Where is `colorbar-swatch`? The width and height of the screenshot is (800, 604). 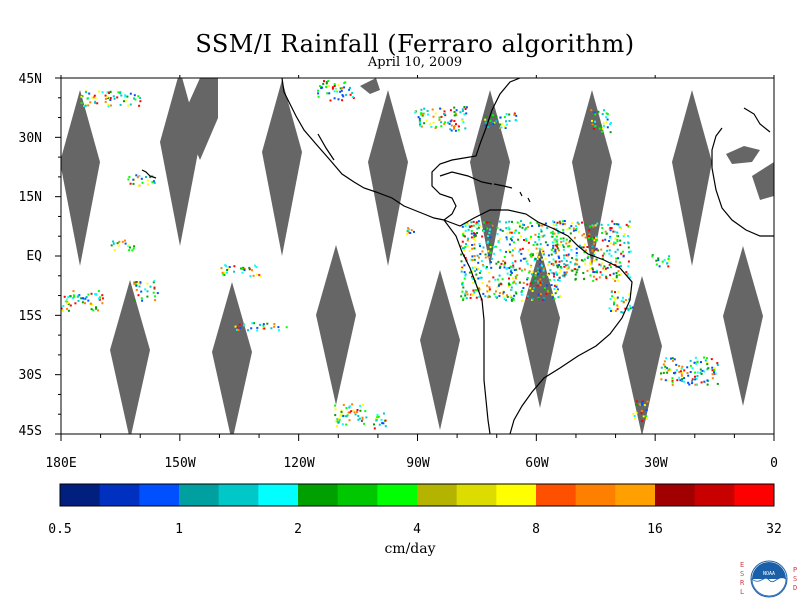
colorbar-swatch is located at coordinates (119, 495).